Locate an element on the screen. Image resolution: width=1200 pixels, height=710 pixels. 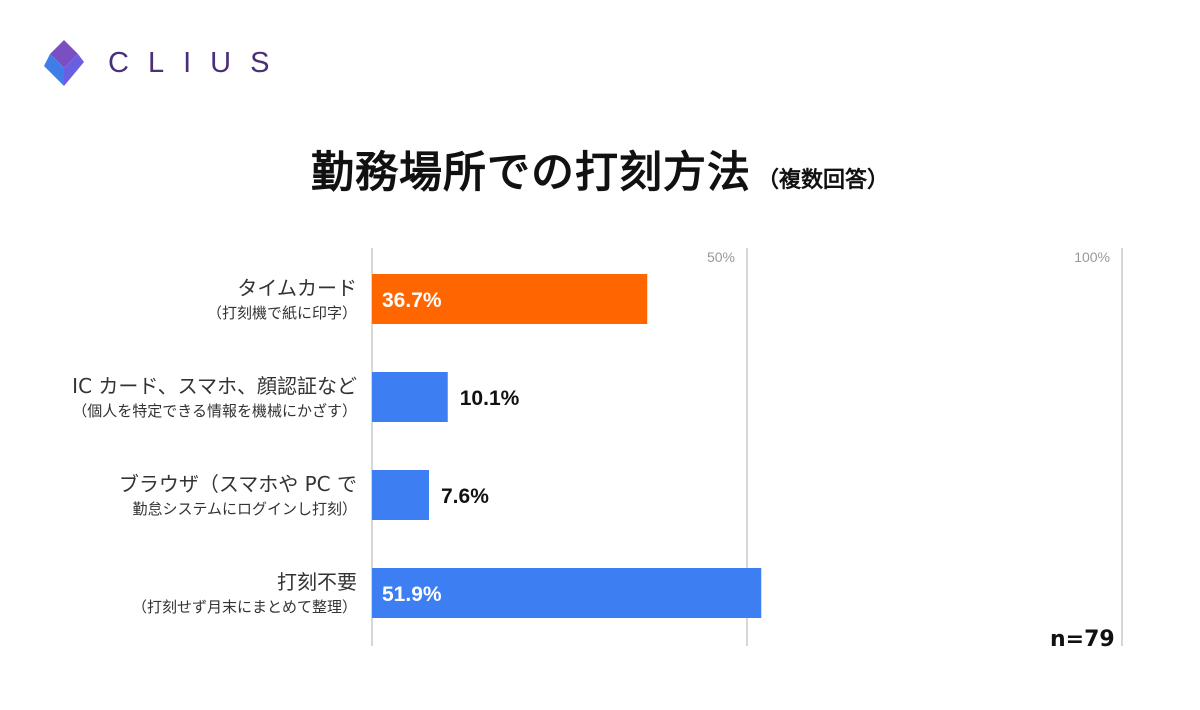
category-label-main: IC カード、スマホ、顔認証など is located at coordinates (214, 386).